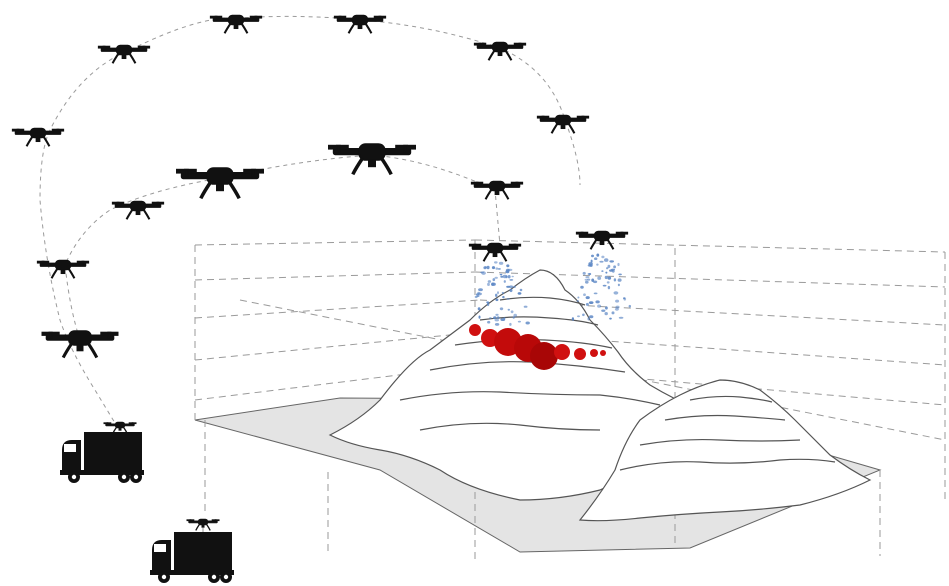  Describe the element at coordinates (147, 507) in the screenshot. I see `truck-fleet` at that location.